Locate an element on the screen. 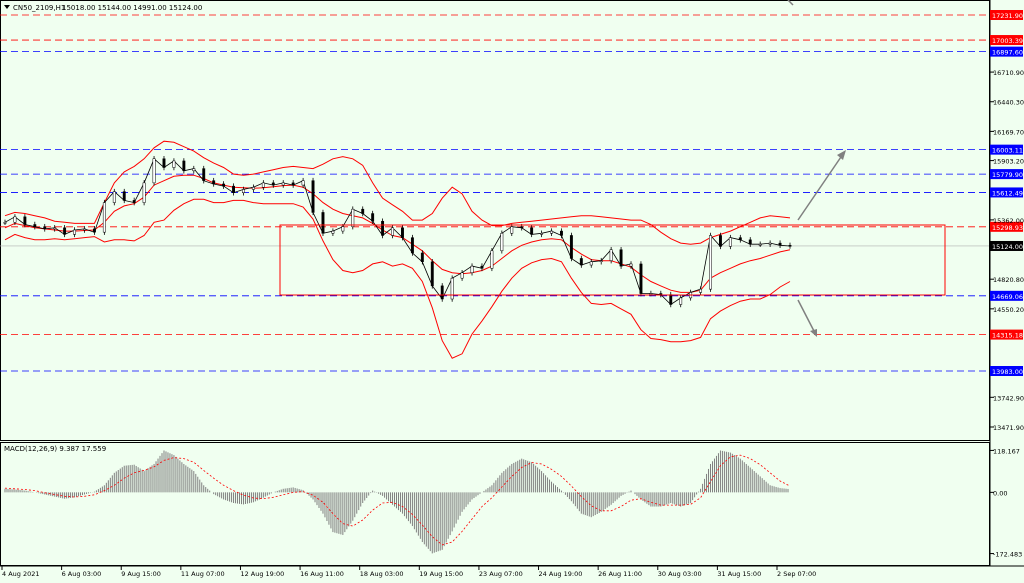 The width and height of the screenshot is (1024, 583). time-tick-label: 23 Aug 07:00 is located at coordinates (501, 574).